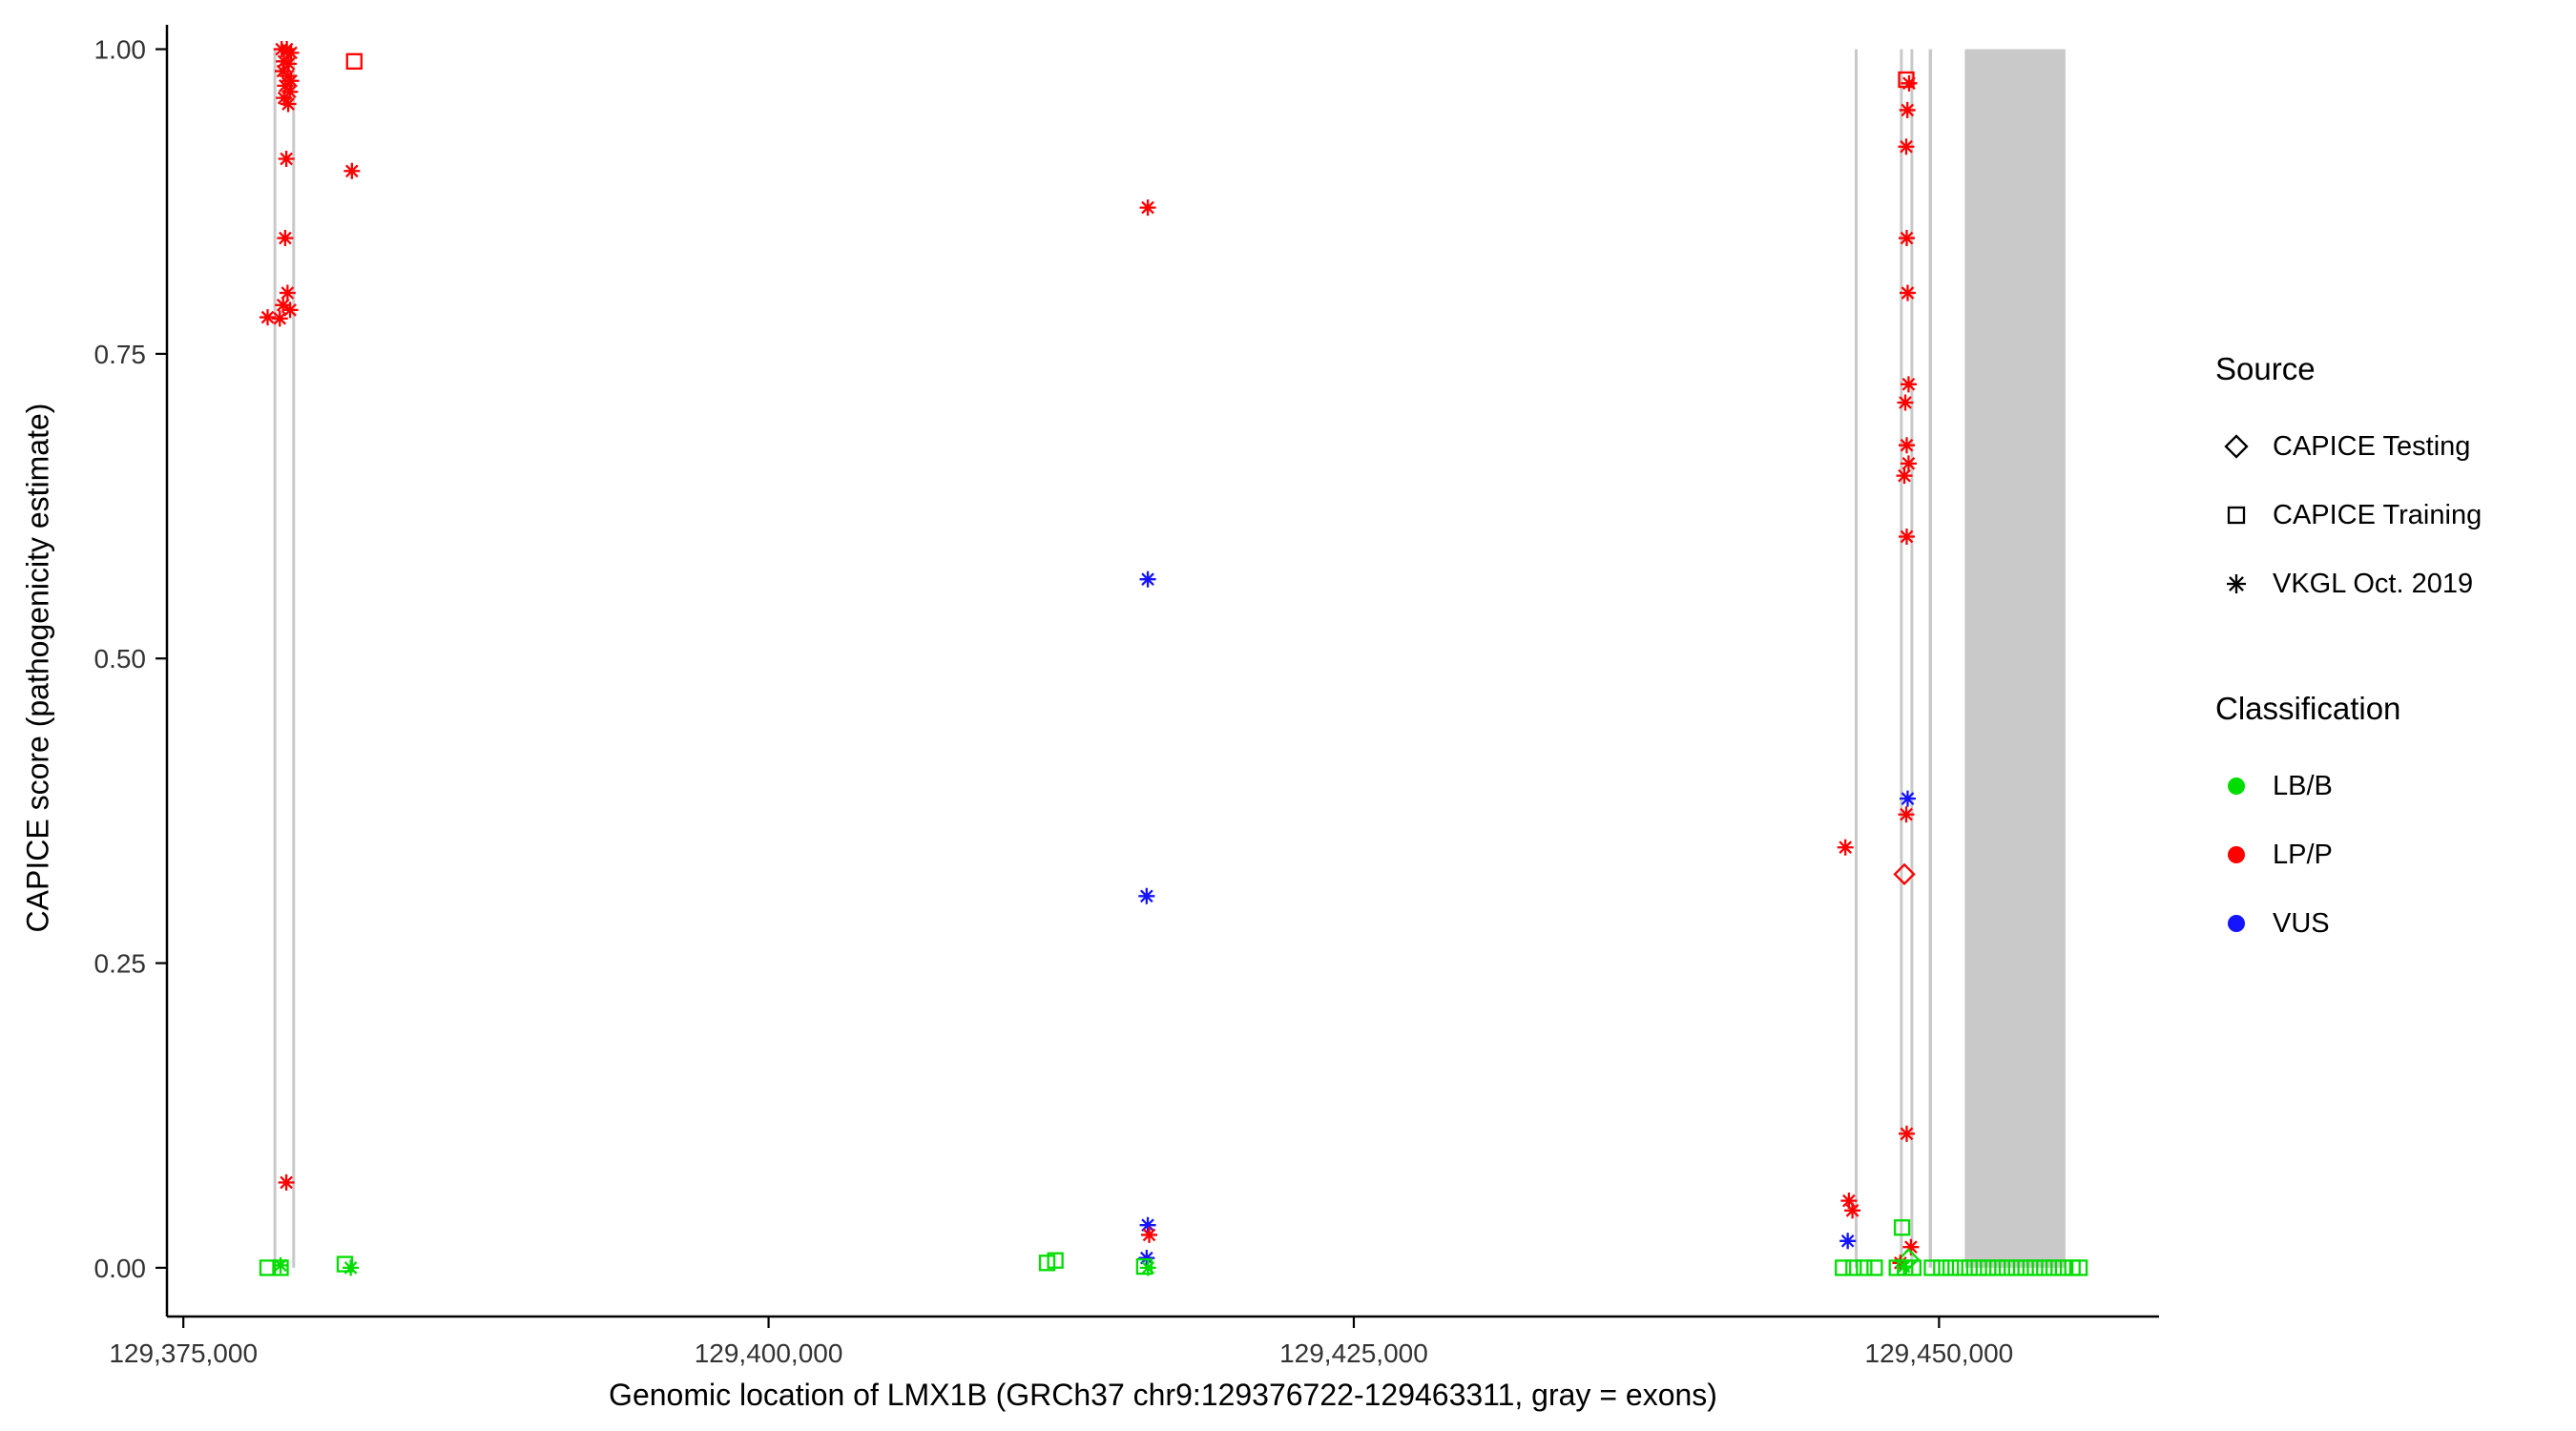 Image resolution: width=2576 pixels, height=1431 pixels. I want to click on y-tick-label: 1.00, so click(120, 50).